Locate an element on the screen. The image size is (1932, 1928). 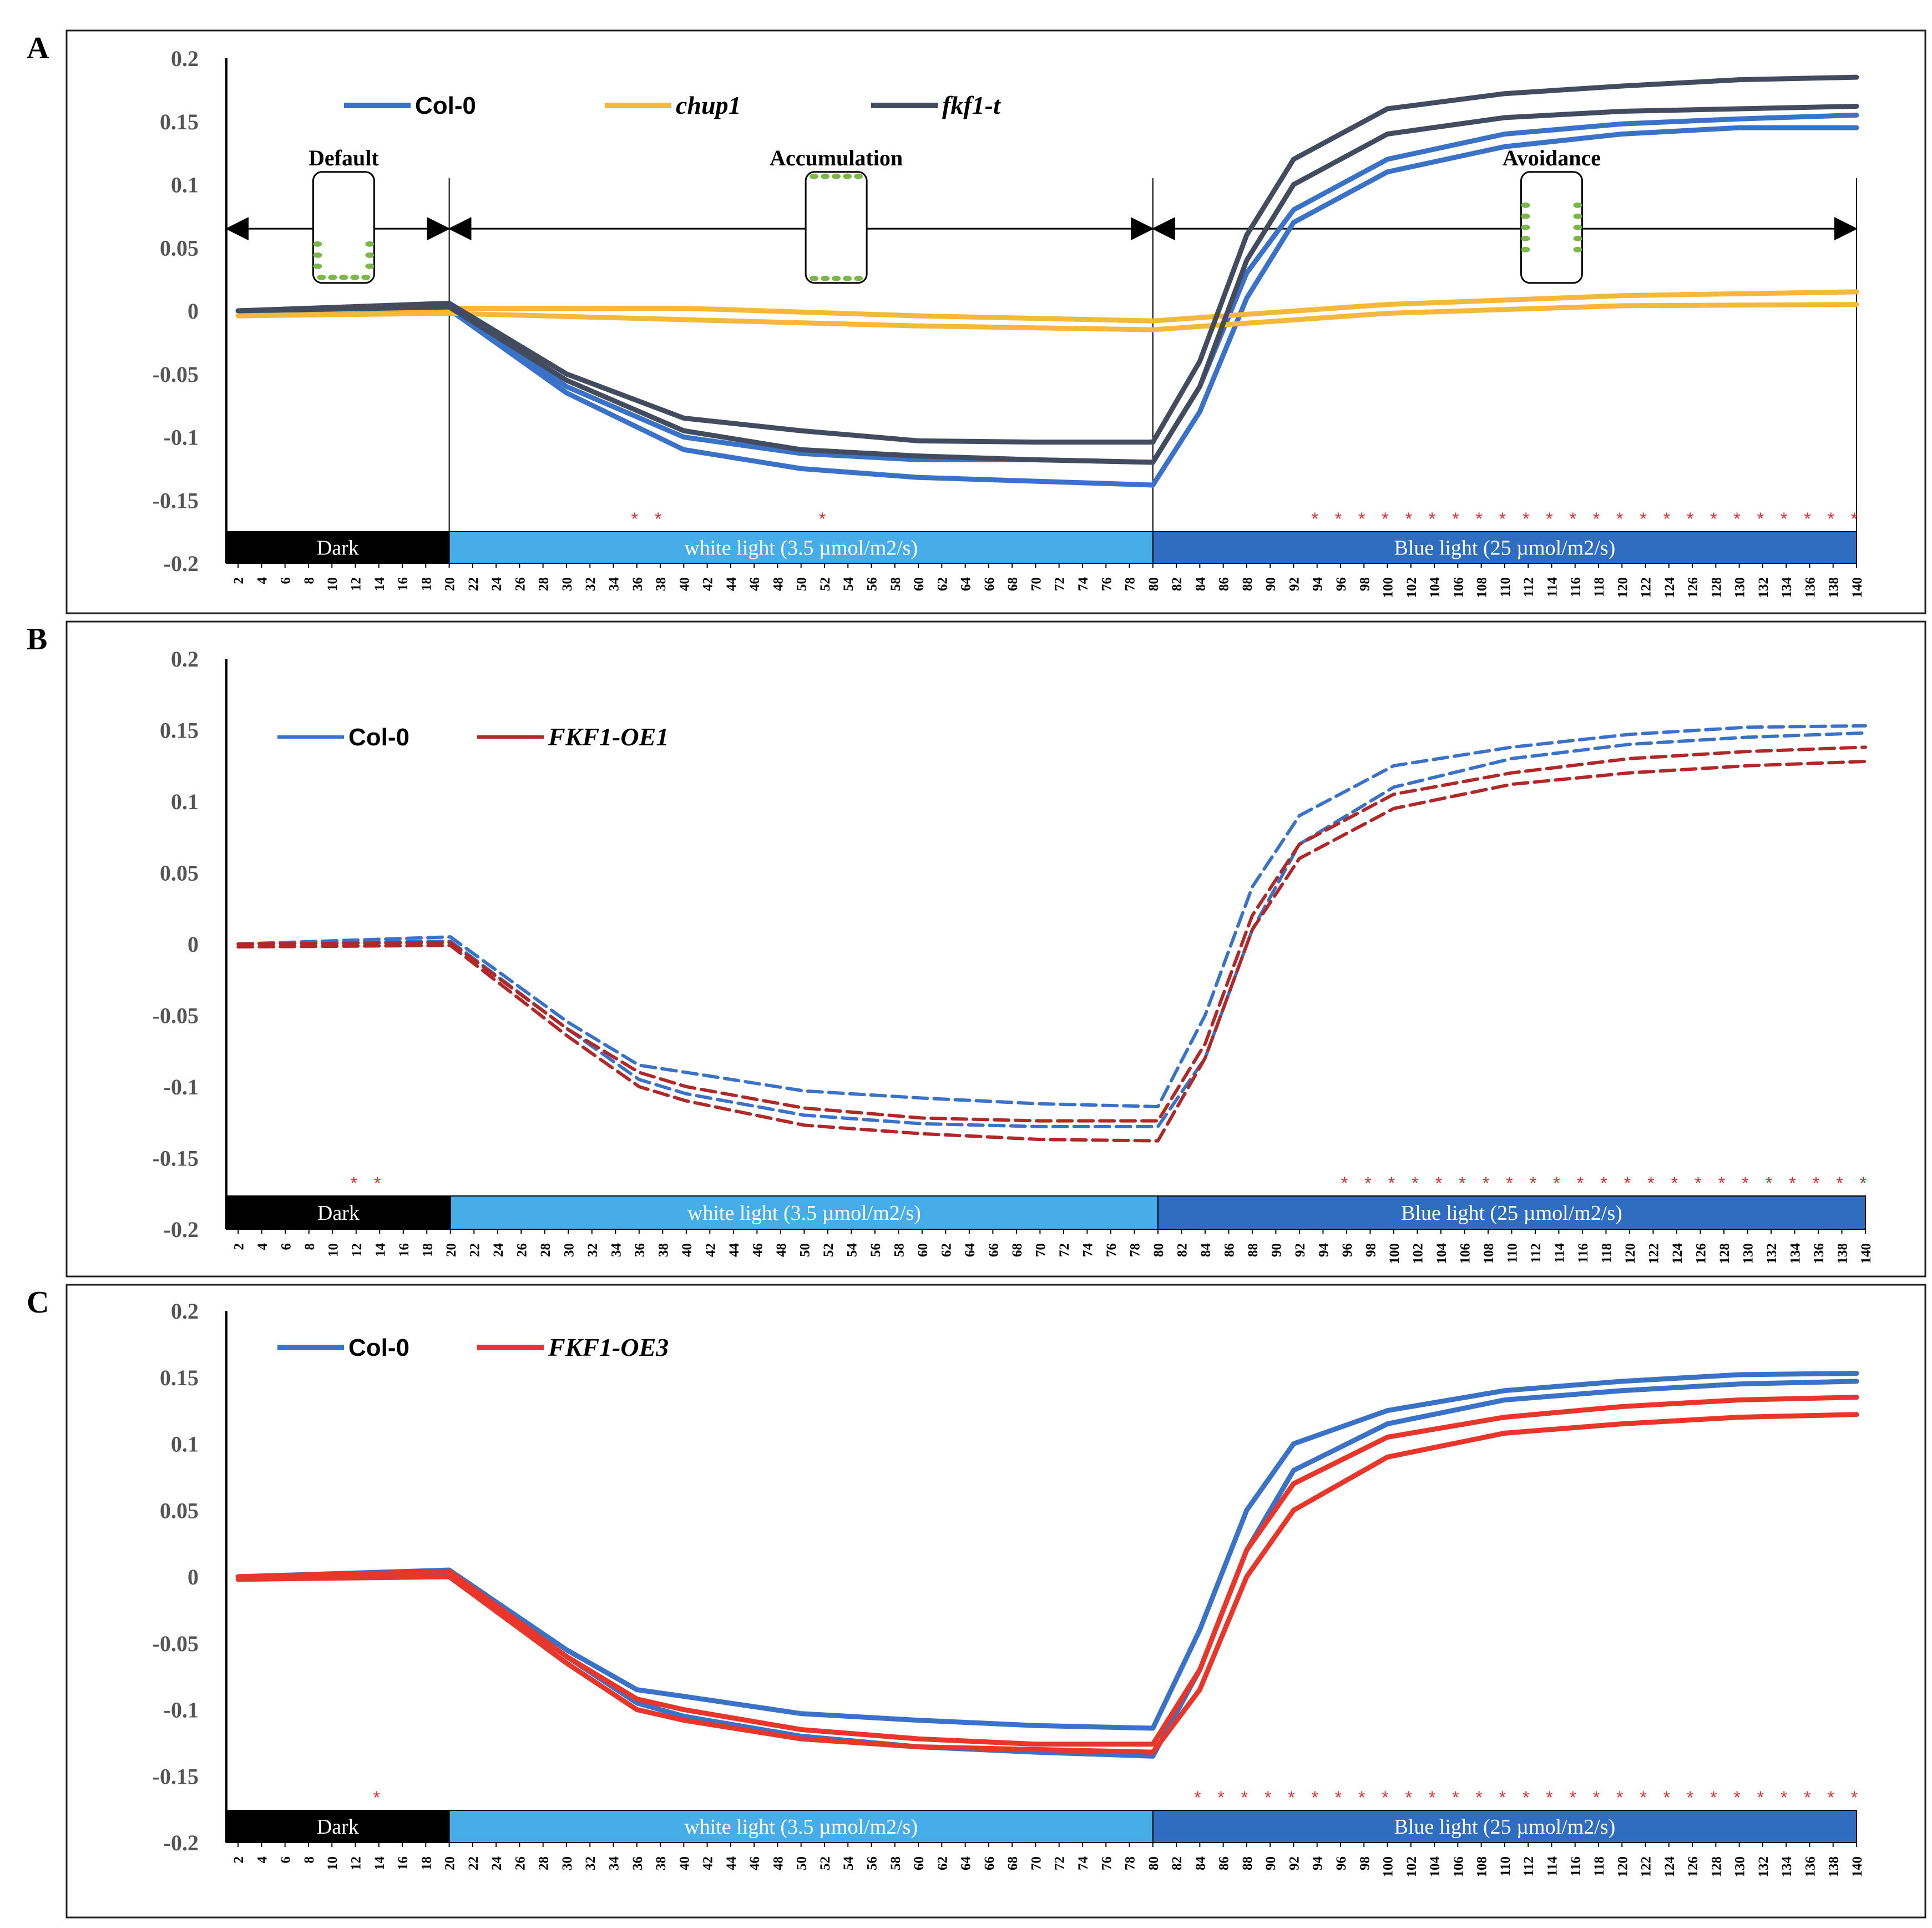
x-tick-label: 58 is located at coordinates (896, 584).